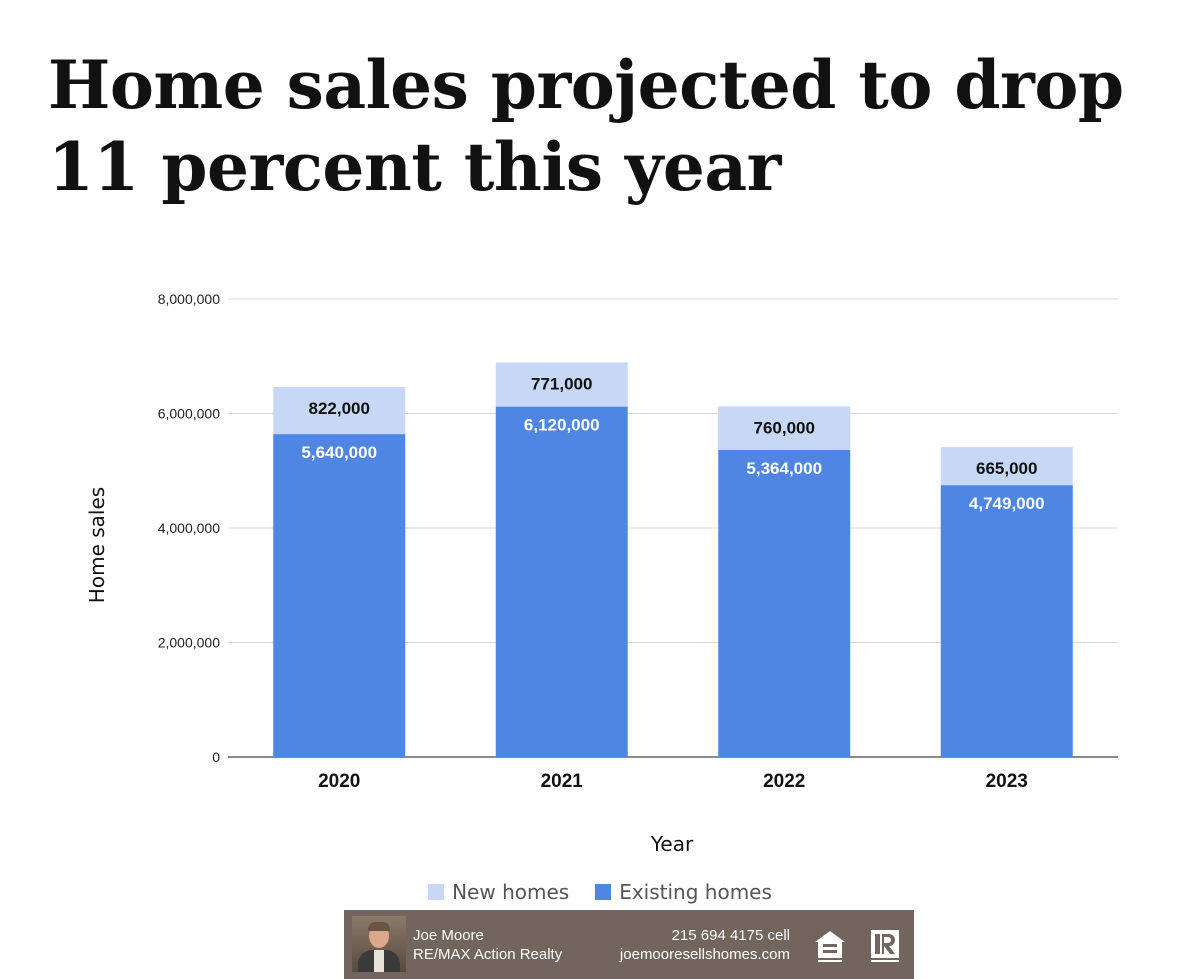 The image size is (1200, 979). What do you see at coordinates (695, 892) in the screenshot?
I see `legend-label-existing-homes: Existing homes` at bounding box center [695, 892].